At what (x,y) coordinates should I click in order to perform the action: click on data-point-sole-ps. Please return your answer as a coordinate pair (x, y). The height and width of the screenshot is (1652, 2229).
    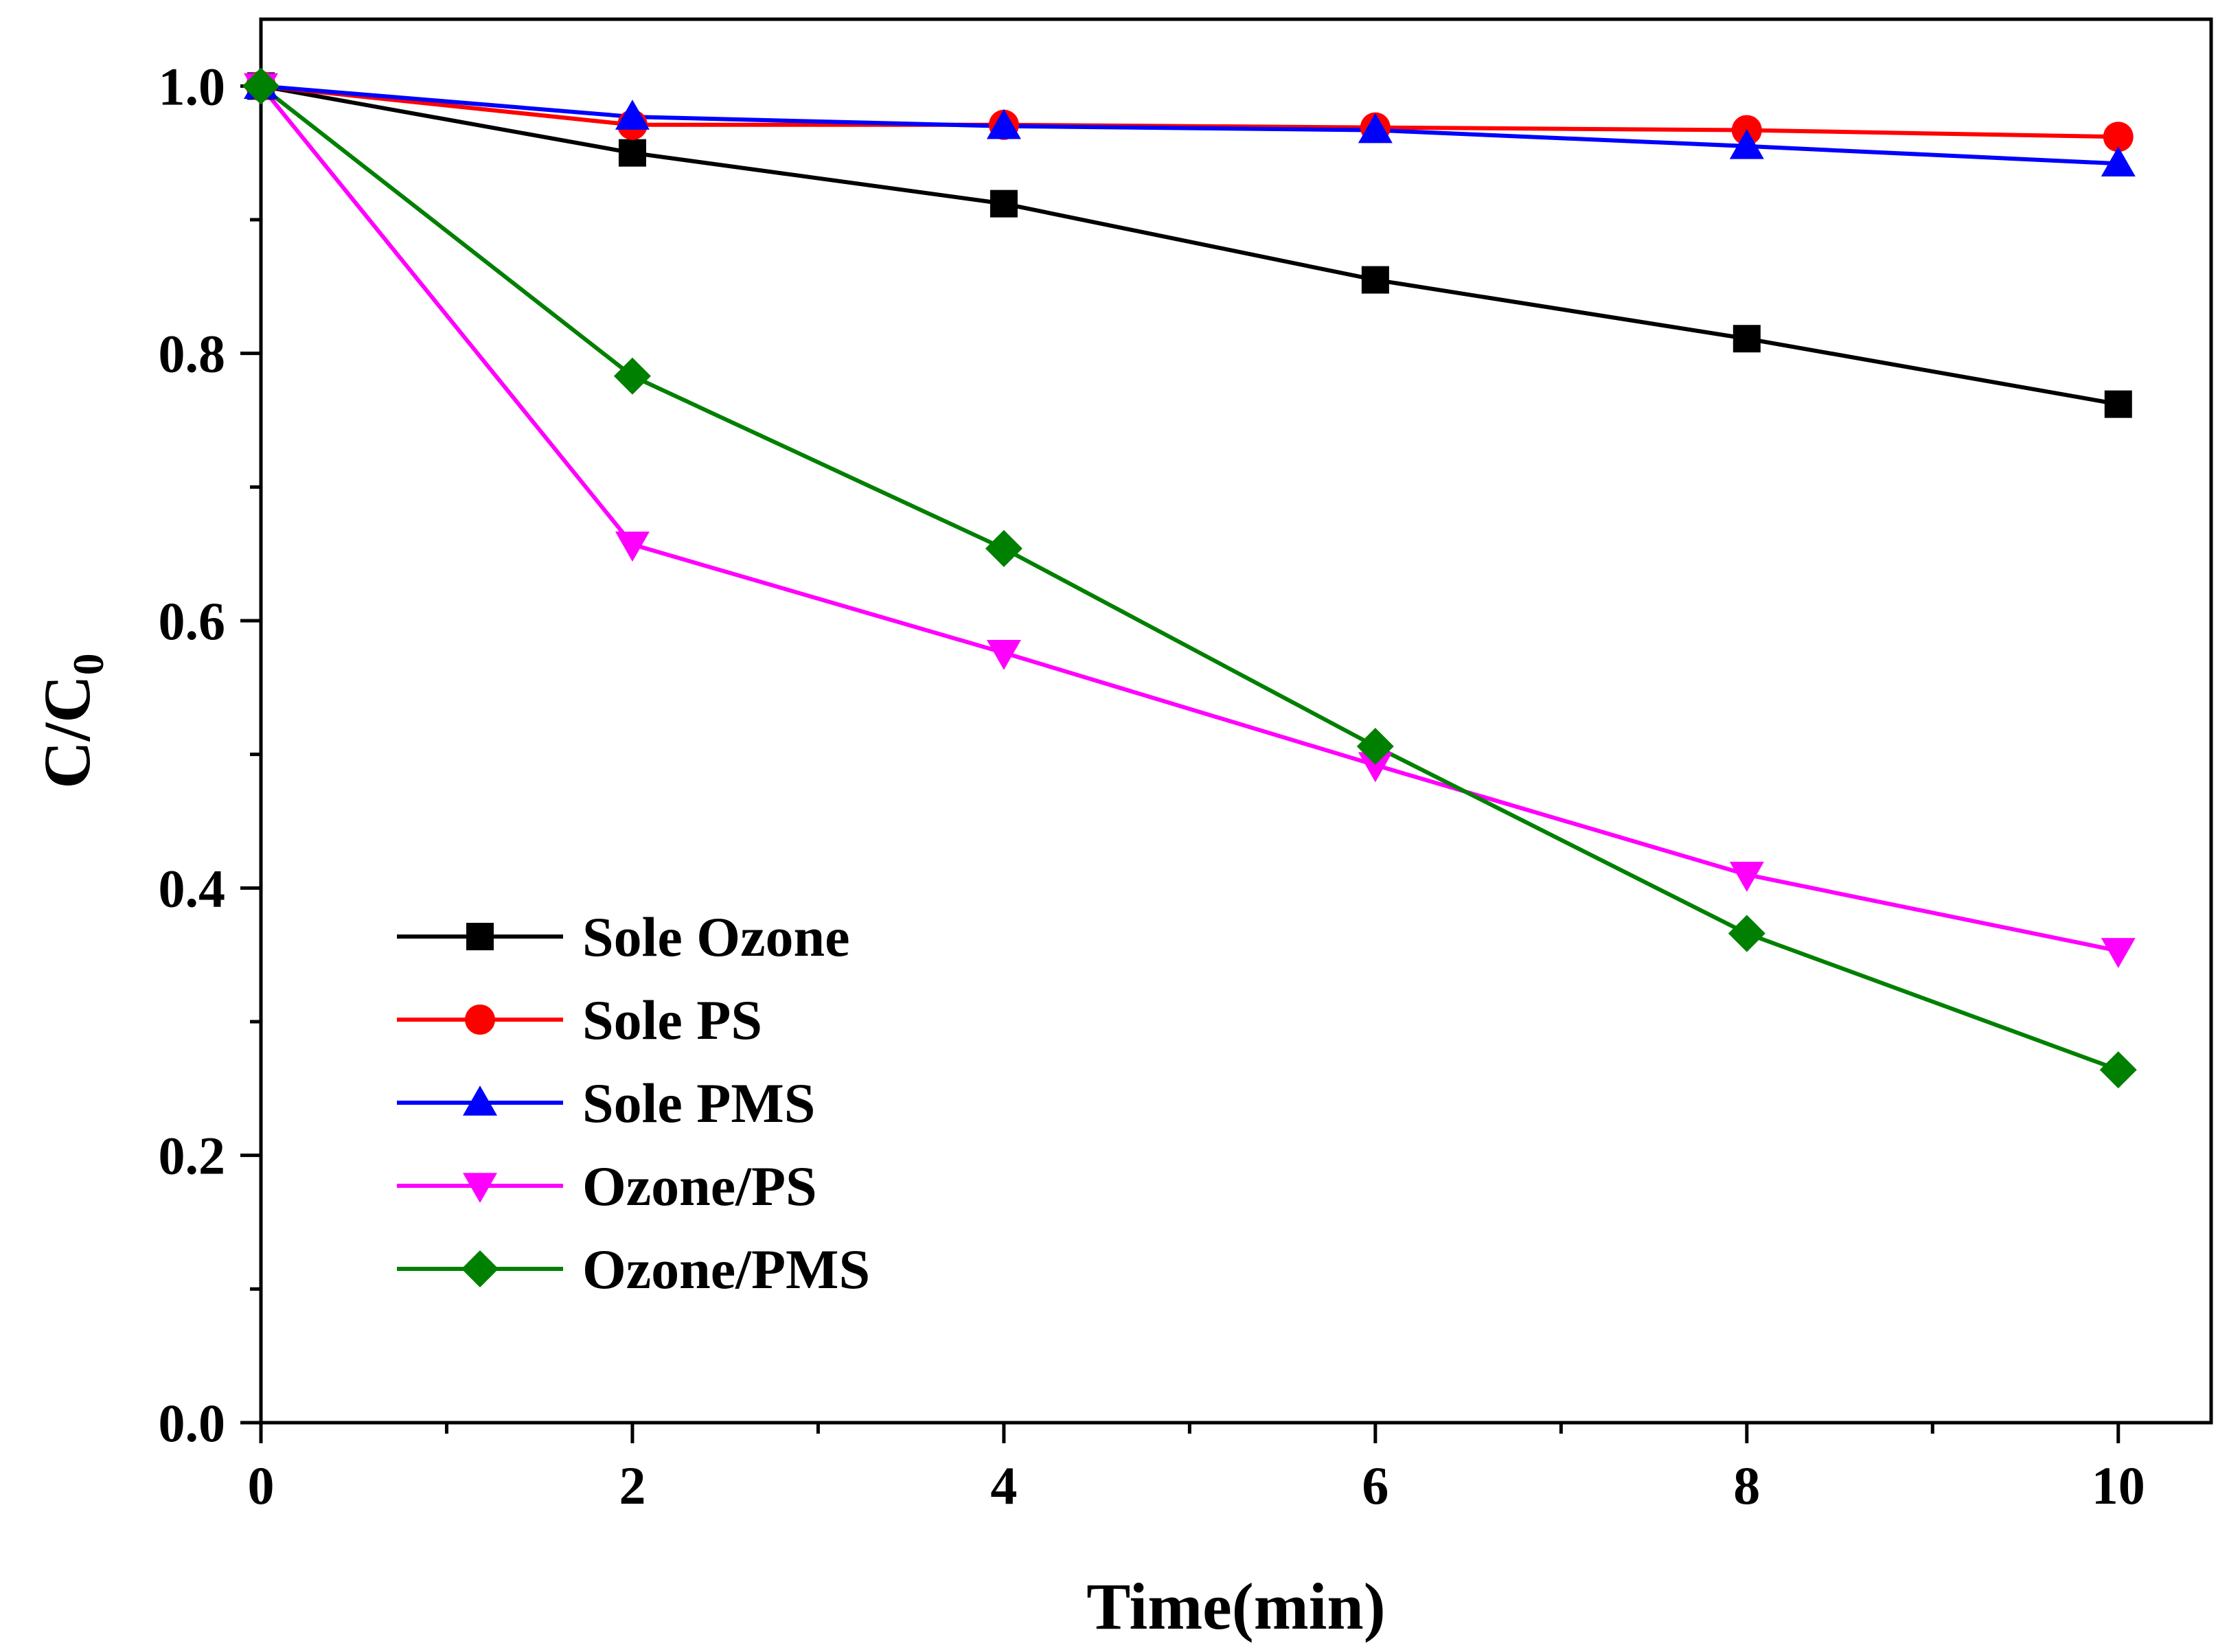
    Looking at the image, I should click on (2118, 137).